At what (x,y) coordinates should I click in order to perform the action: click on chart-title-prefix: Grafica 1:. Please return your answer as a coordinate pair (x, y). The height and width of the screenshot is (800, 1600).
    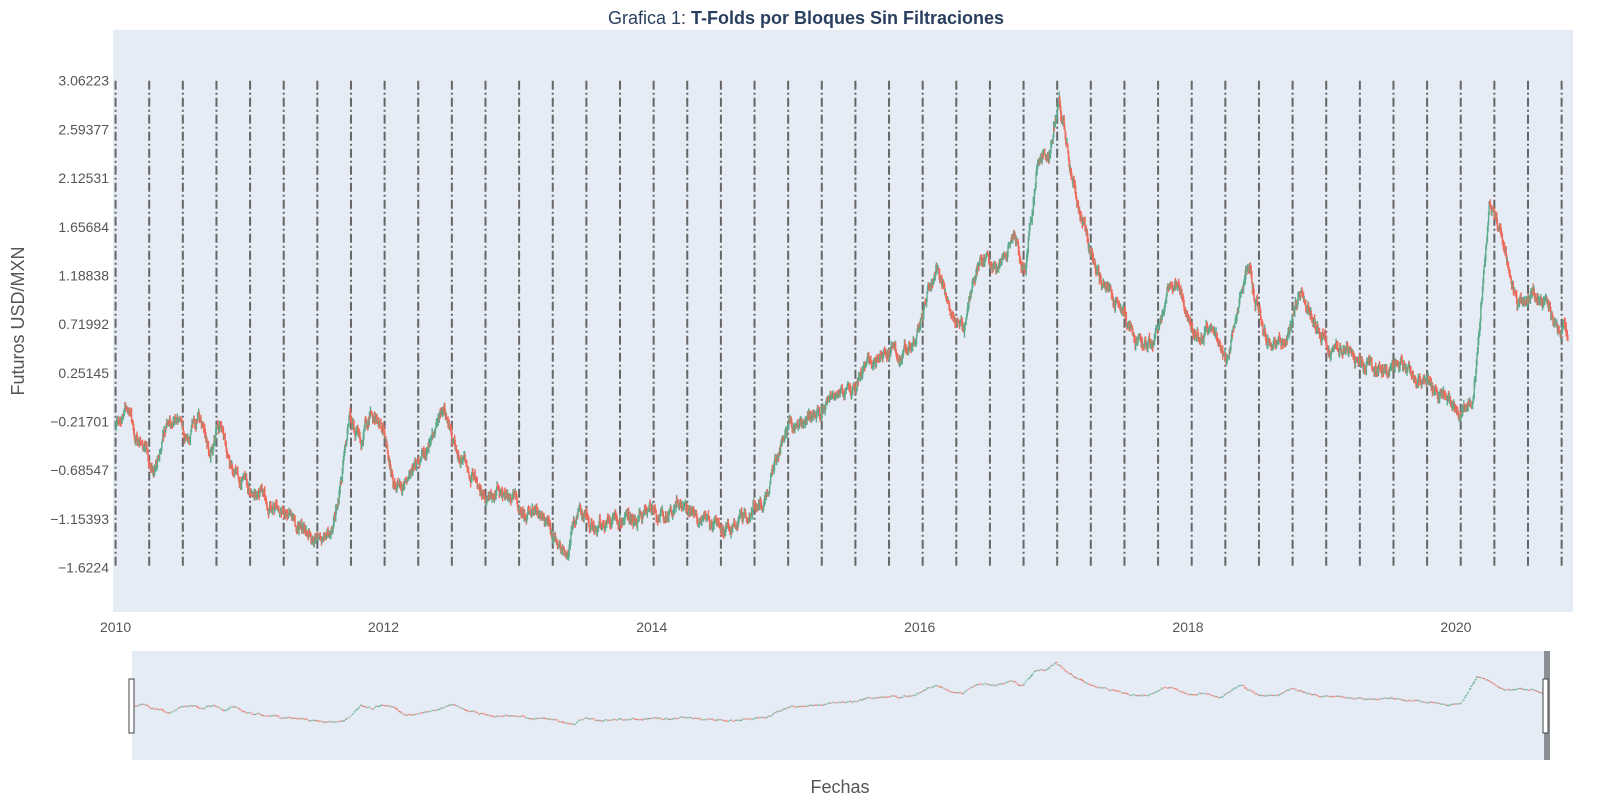
    Looking at the image, I should click on (649, 18).